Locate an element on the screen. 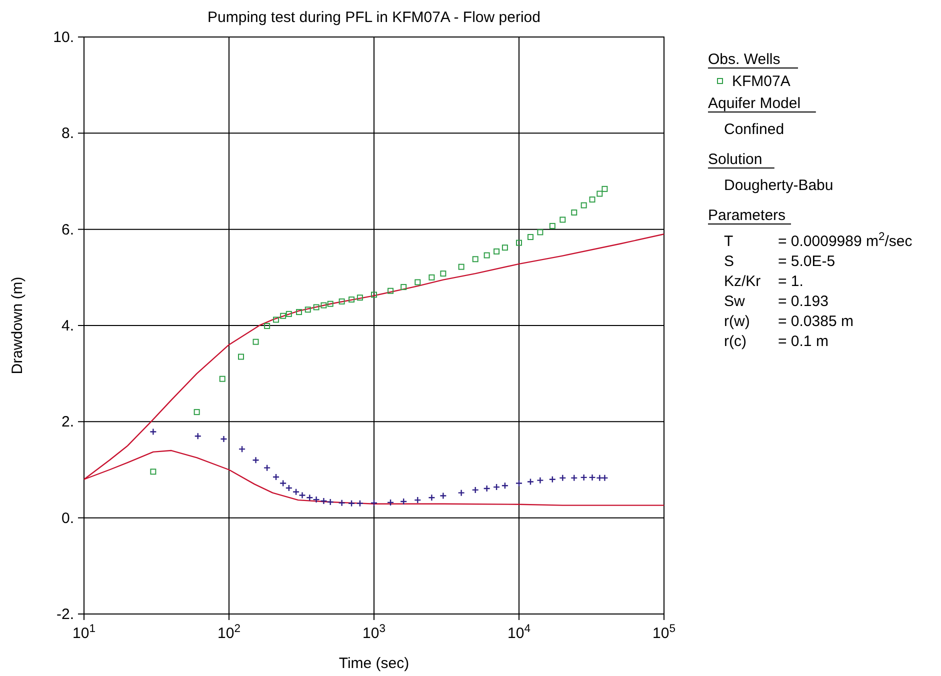 This screenshot has height=676, width=941. text: = 0.0385 m is located at coordinates (816, 321).